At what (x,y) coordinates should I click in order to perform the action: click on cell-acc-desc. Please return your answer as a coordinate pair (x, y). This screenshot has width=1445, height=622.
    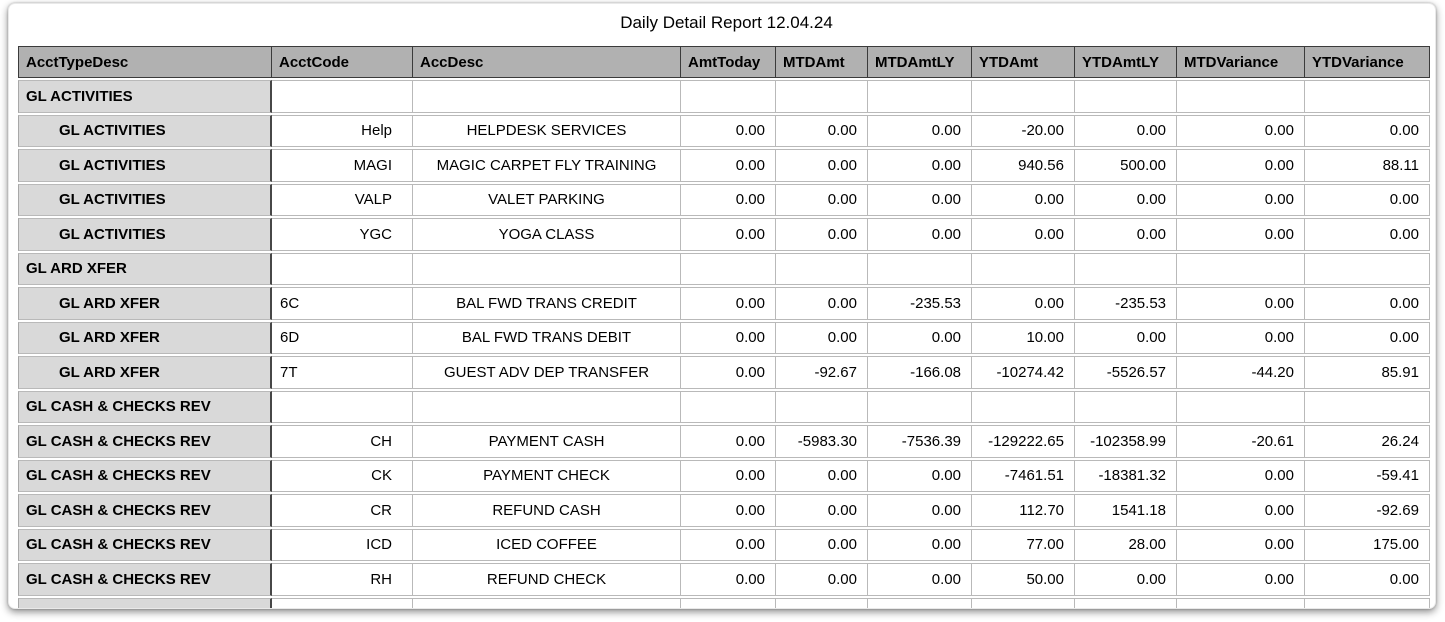
    Looking at the image, I should click on (547, 406).